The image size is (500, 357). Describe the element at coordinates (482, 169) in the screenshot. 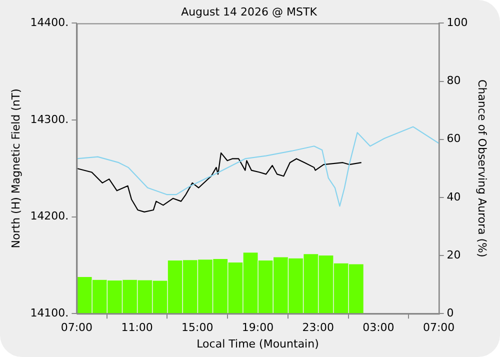

I see `y2-axis-title: Chance of Observing Aurora (%)` at that location.